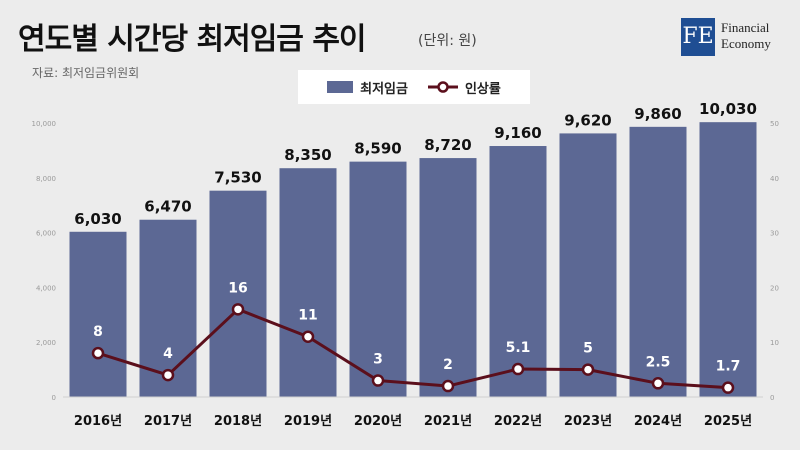 This screenshot has width=800, height=450. I want to click on x-axis-category-label: 2023년, so click(588, 421).